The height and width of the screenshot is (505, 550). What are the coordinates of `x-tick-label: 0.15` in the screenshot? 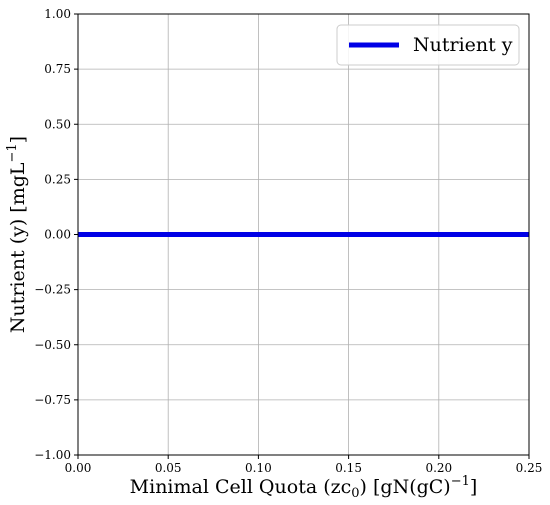 It's located at (348, 468).